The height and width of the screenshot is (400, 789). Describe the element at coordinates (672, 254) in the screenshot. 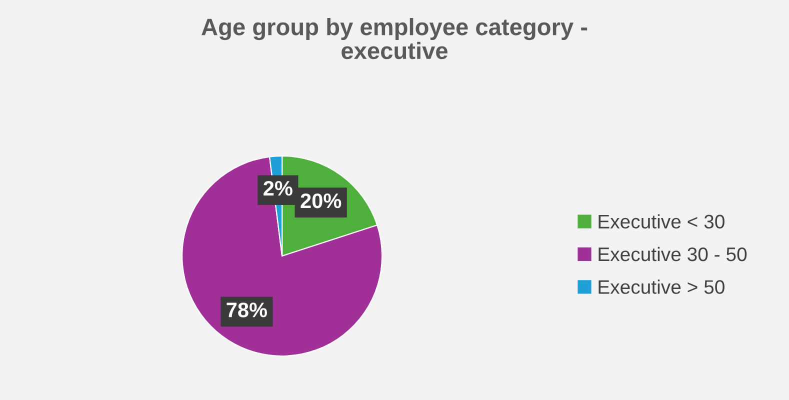

I see `legend-label: Executive 30 - 50` at that location.